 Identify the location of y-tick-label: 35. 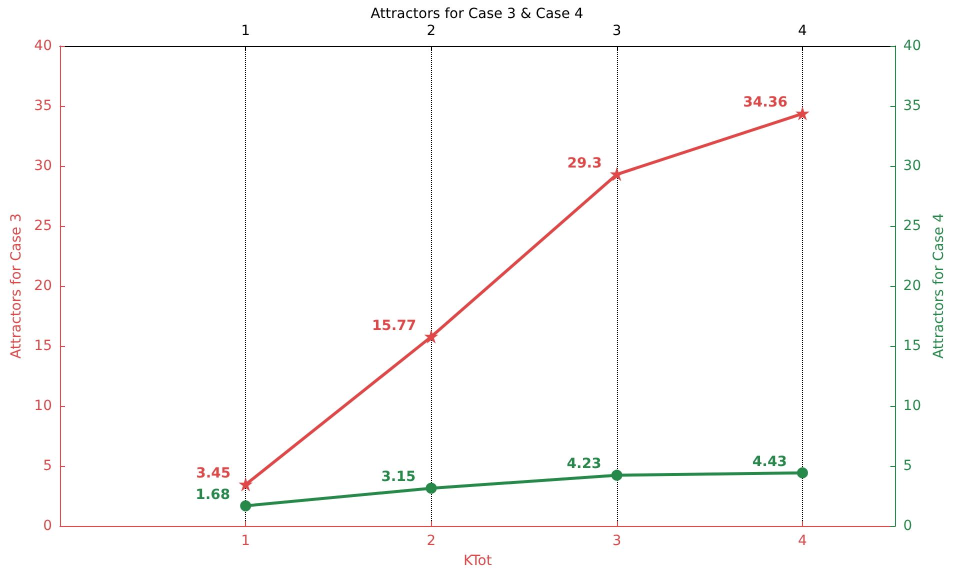
(43, 106).